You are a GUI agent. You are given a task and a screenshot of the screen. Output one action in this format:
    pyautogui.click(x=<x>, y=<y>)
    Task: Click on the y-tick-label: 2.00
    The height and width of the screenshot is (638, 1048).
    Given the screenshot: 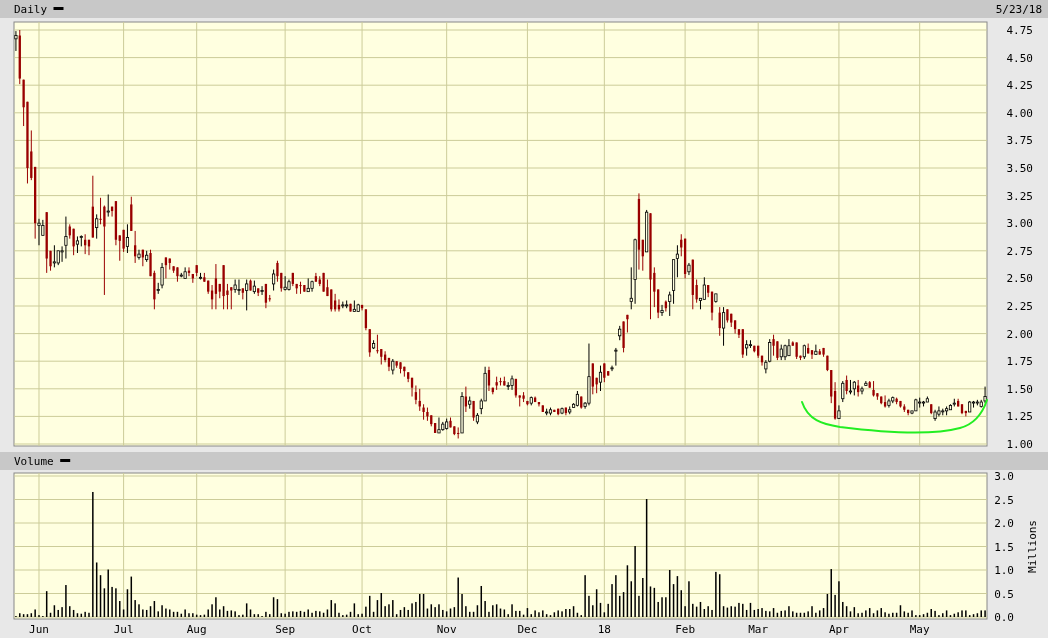 What is the action you would take?
    pyautogui.click(x=1019, y=334)
    